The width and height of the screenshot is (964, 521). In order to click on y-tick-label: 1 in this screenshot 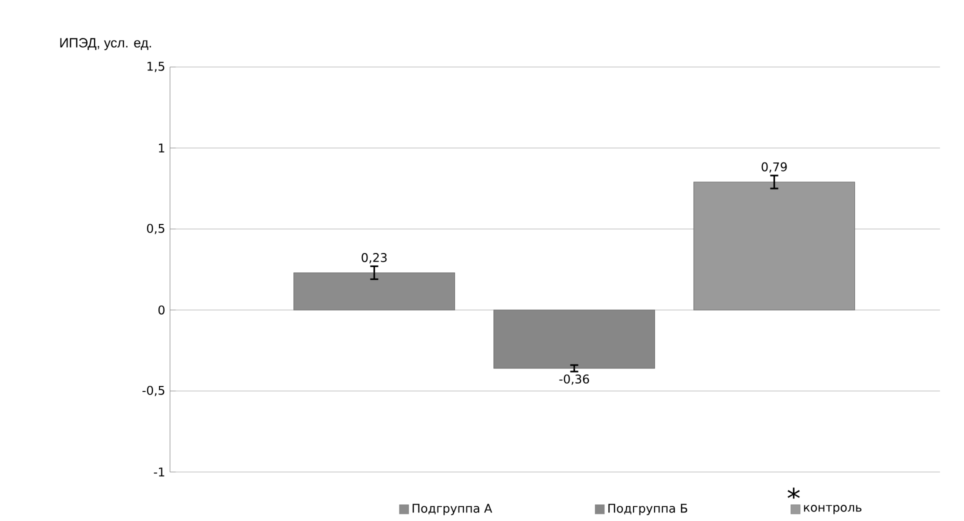, I will do `click(161, 148)`.